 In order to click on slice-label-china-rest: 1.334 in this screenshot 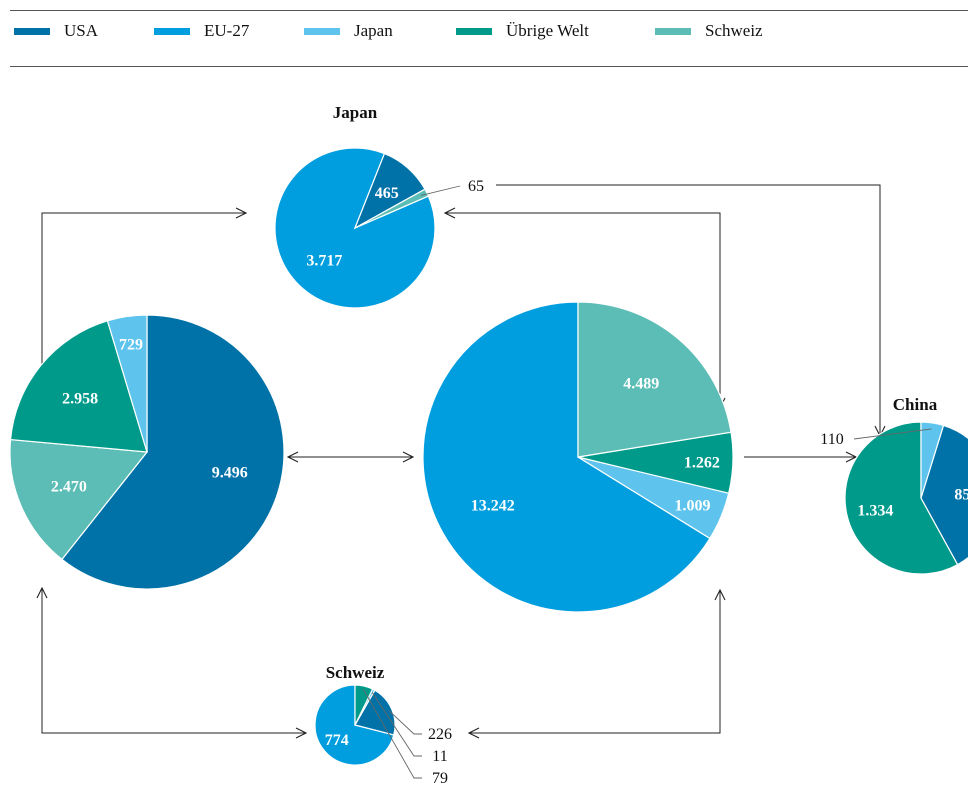, I will do `click(875, 511)`.